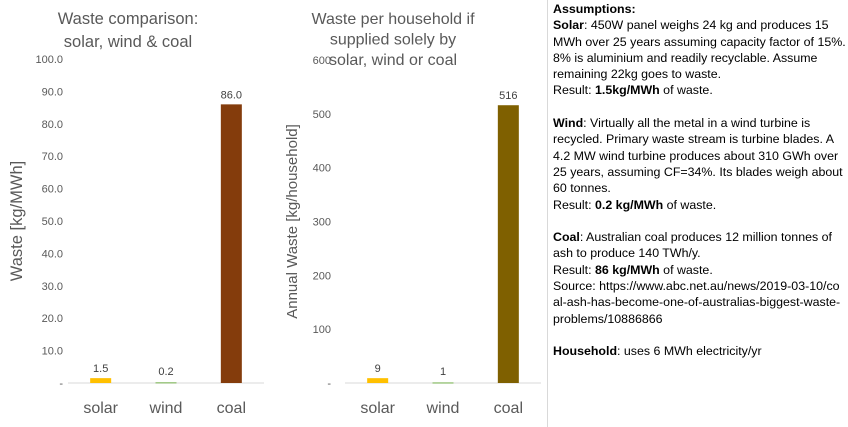 Image resolution: width=848 pixels, height=427 pixels. I want to click on data-label-solar: 9, so click(378, 369).